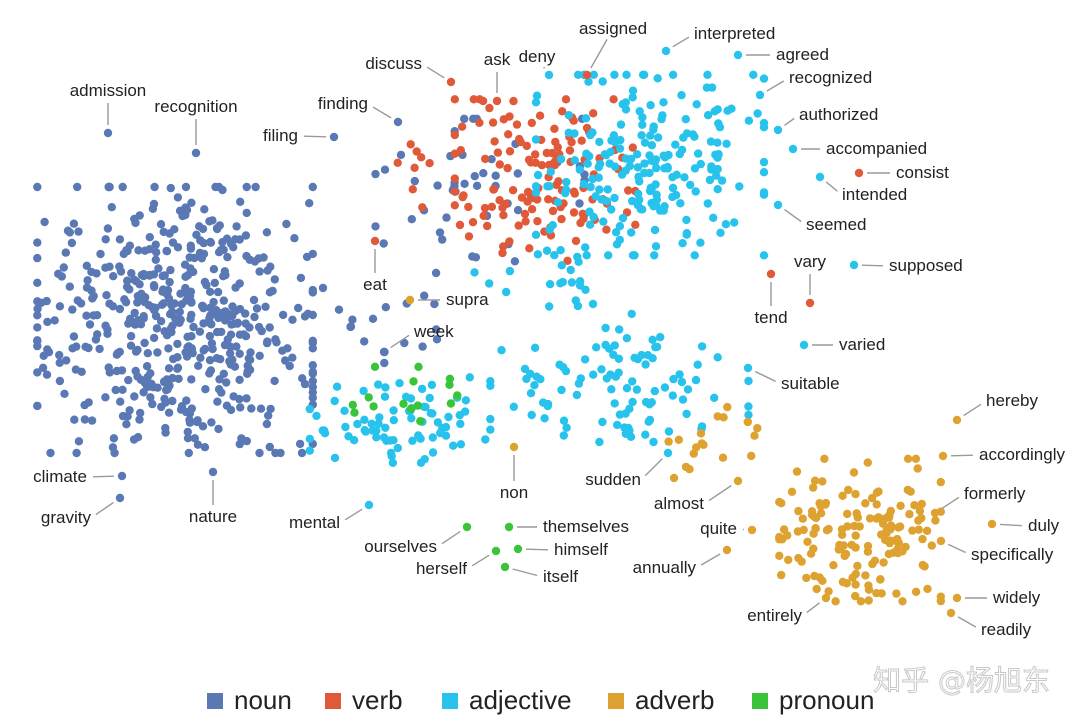 Image resolution: width=1080 pixels, height=723 pixels. I want to click on leader-line-accordingly, so click(962, 455).